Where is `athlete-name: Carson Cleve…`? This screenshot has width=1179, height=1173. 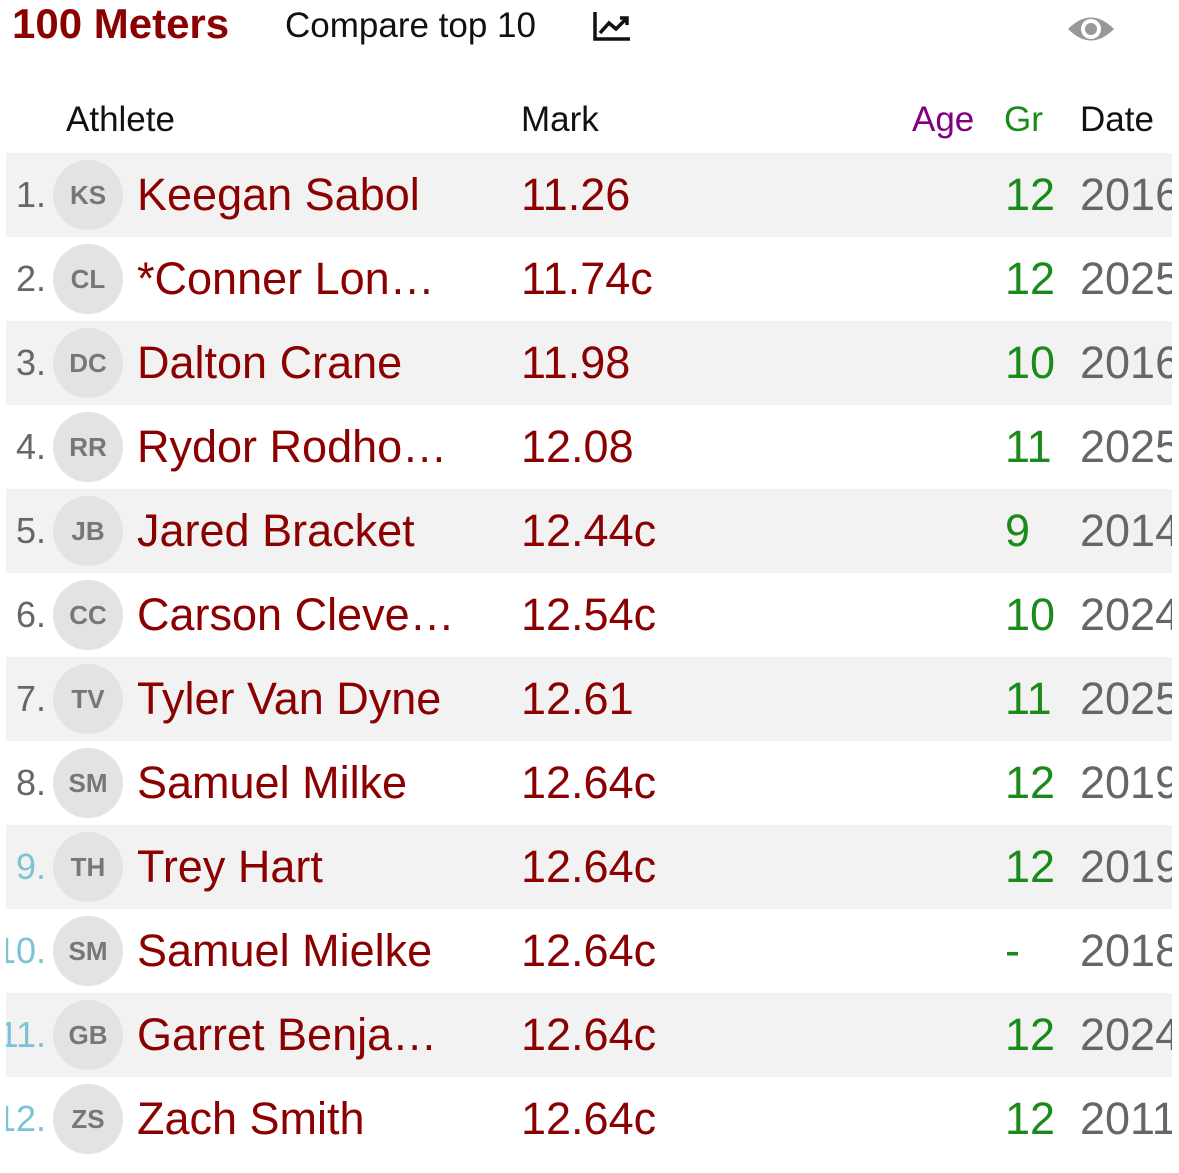 athlete-name: Carson Cleve… is located at coordinates (296, 614).